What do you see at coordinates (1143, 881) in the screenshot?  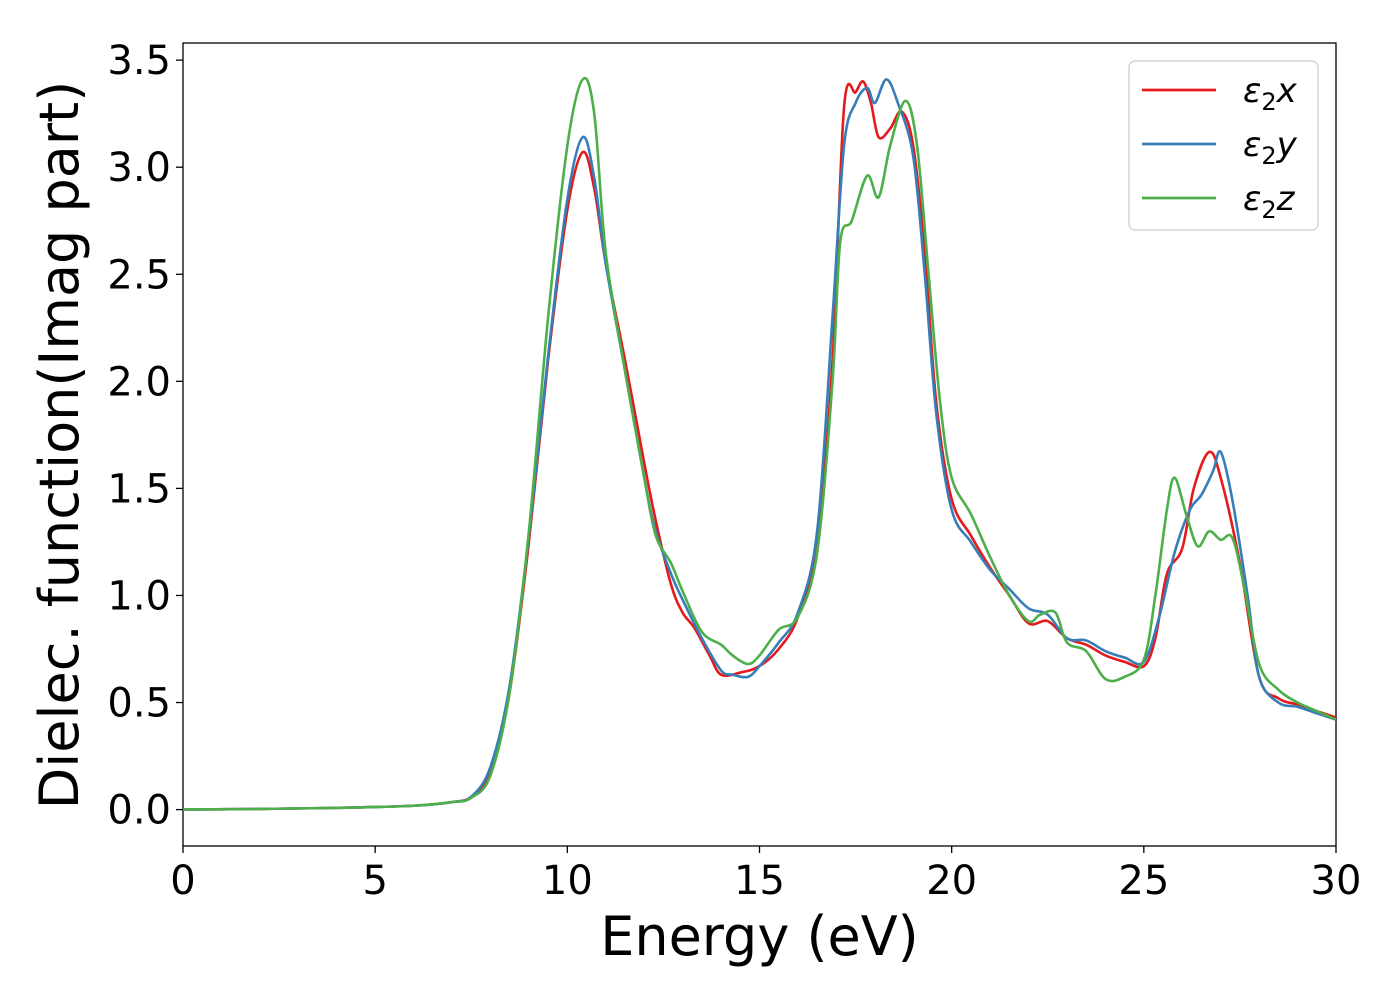 I see `x-tick-label: 25` at bounding box center [1143, 881].